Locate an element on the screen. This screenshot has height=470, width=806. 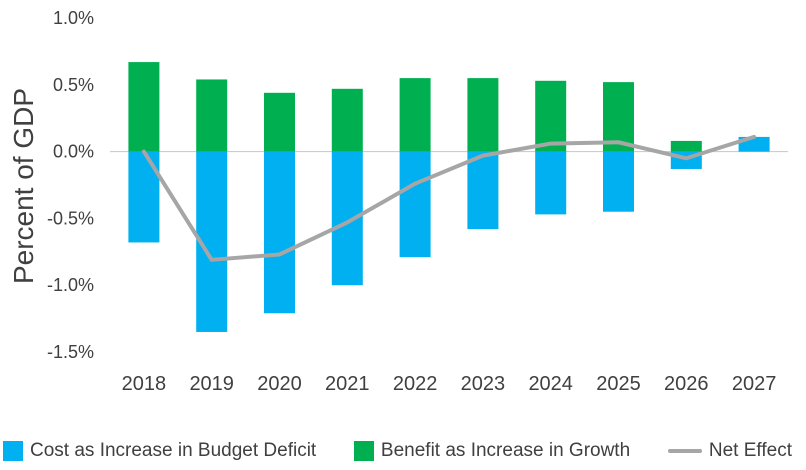
x-axis-label: 2022 is located at coordinates (415, 384).